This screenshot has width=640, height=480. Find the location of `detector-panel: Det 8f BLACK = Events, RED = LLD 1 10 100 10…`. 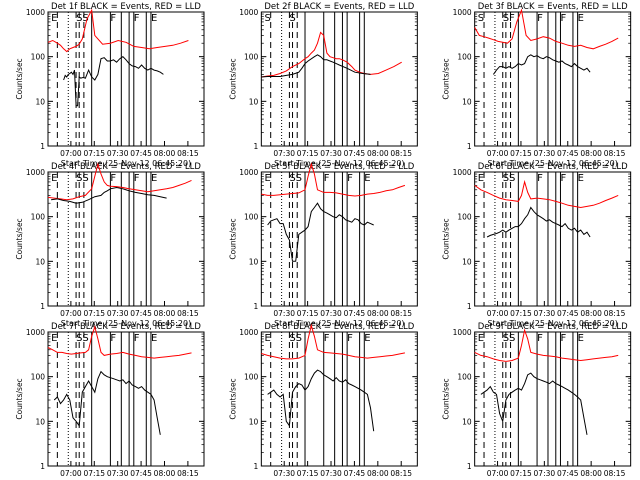

detector-panel: Det 8f BLACK = Events, RED = LLD 1 10 100 10… is located at coordinates (323, 401).